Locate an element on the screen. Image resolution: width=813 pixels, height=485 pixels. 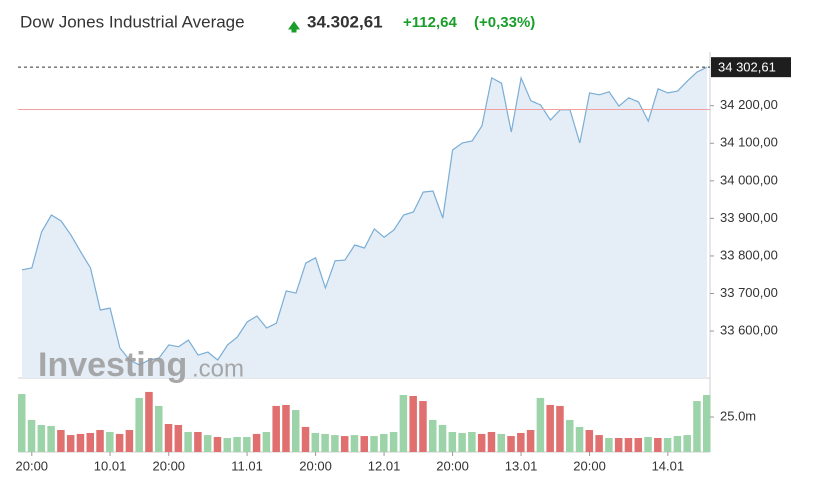
y-tick-label: 33 800,00 is located at coordinates (749, 254).